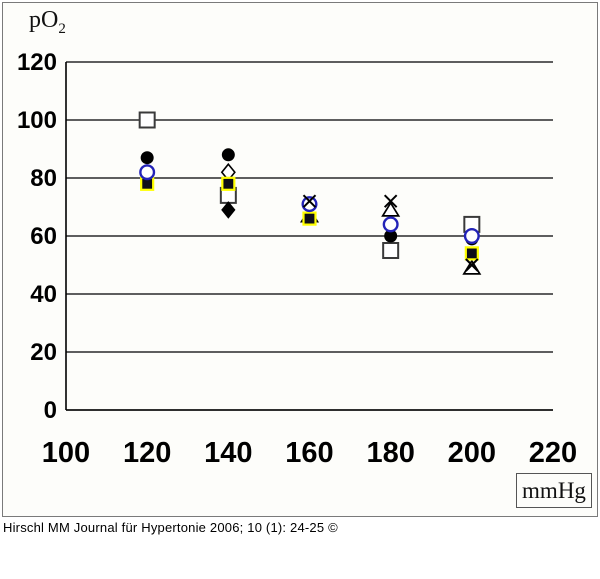  I want to click on y-axis-title: pO2, so click(47, 22).